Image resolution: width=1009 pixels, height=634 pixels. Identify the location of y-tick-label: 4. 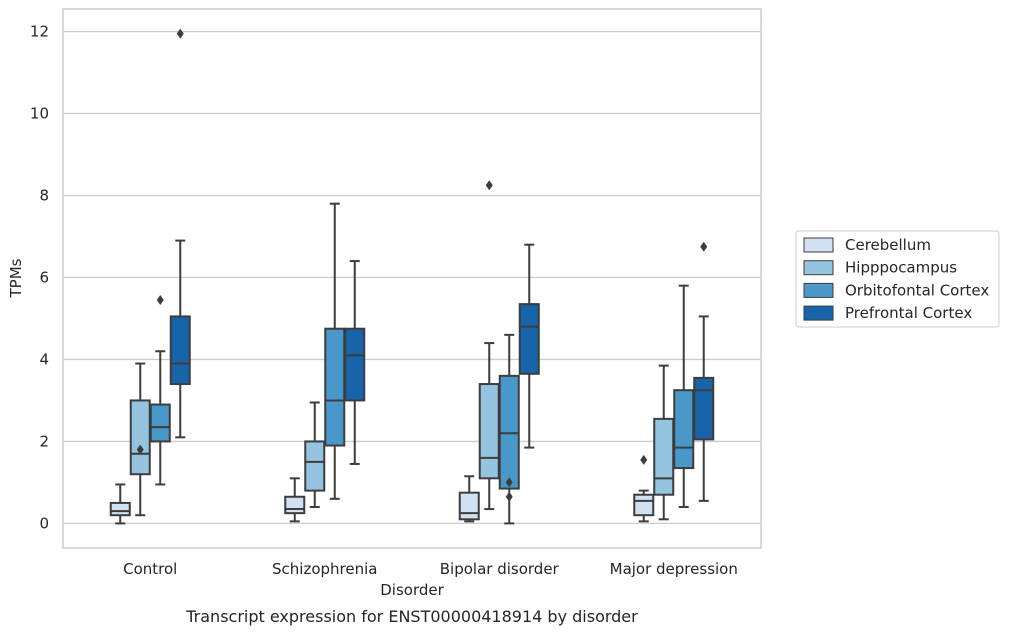
(44, 359).